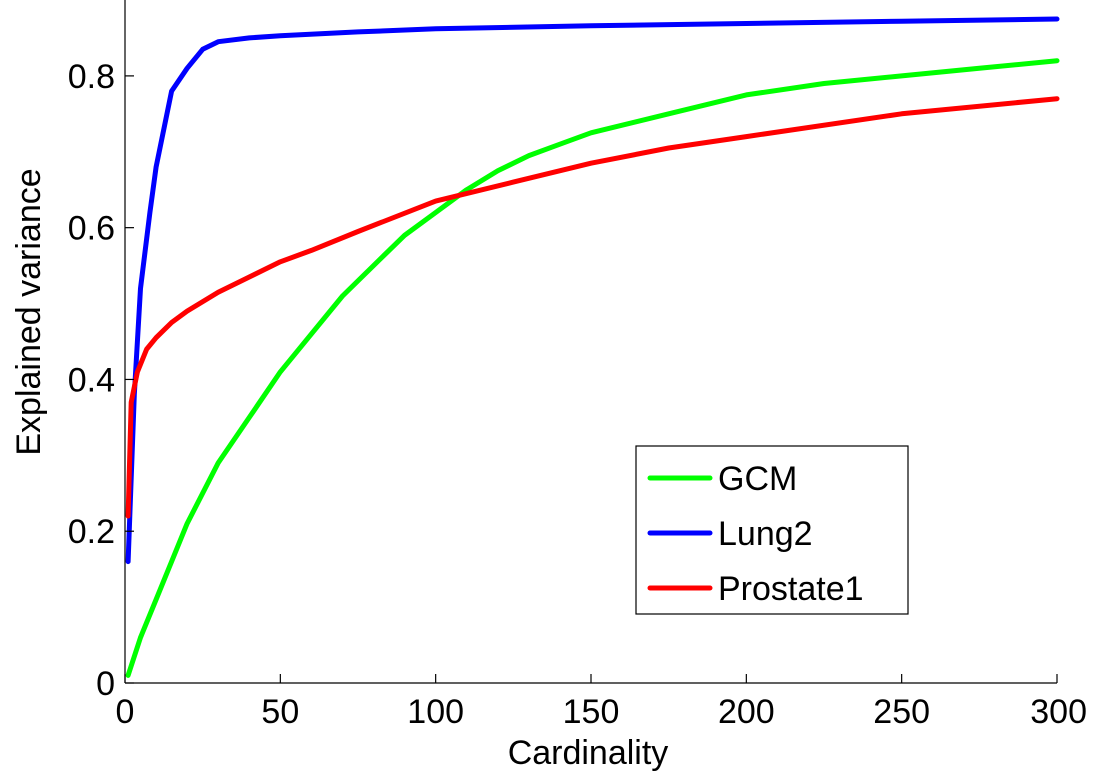 The height and width of the screenshot is (779, 1105). I want to click on x-tick-label: 100, so click(435, 712).